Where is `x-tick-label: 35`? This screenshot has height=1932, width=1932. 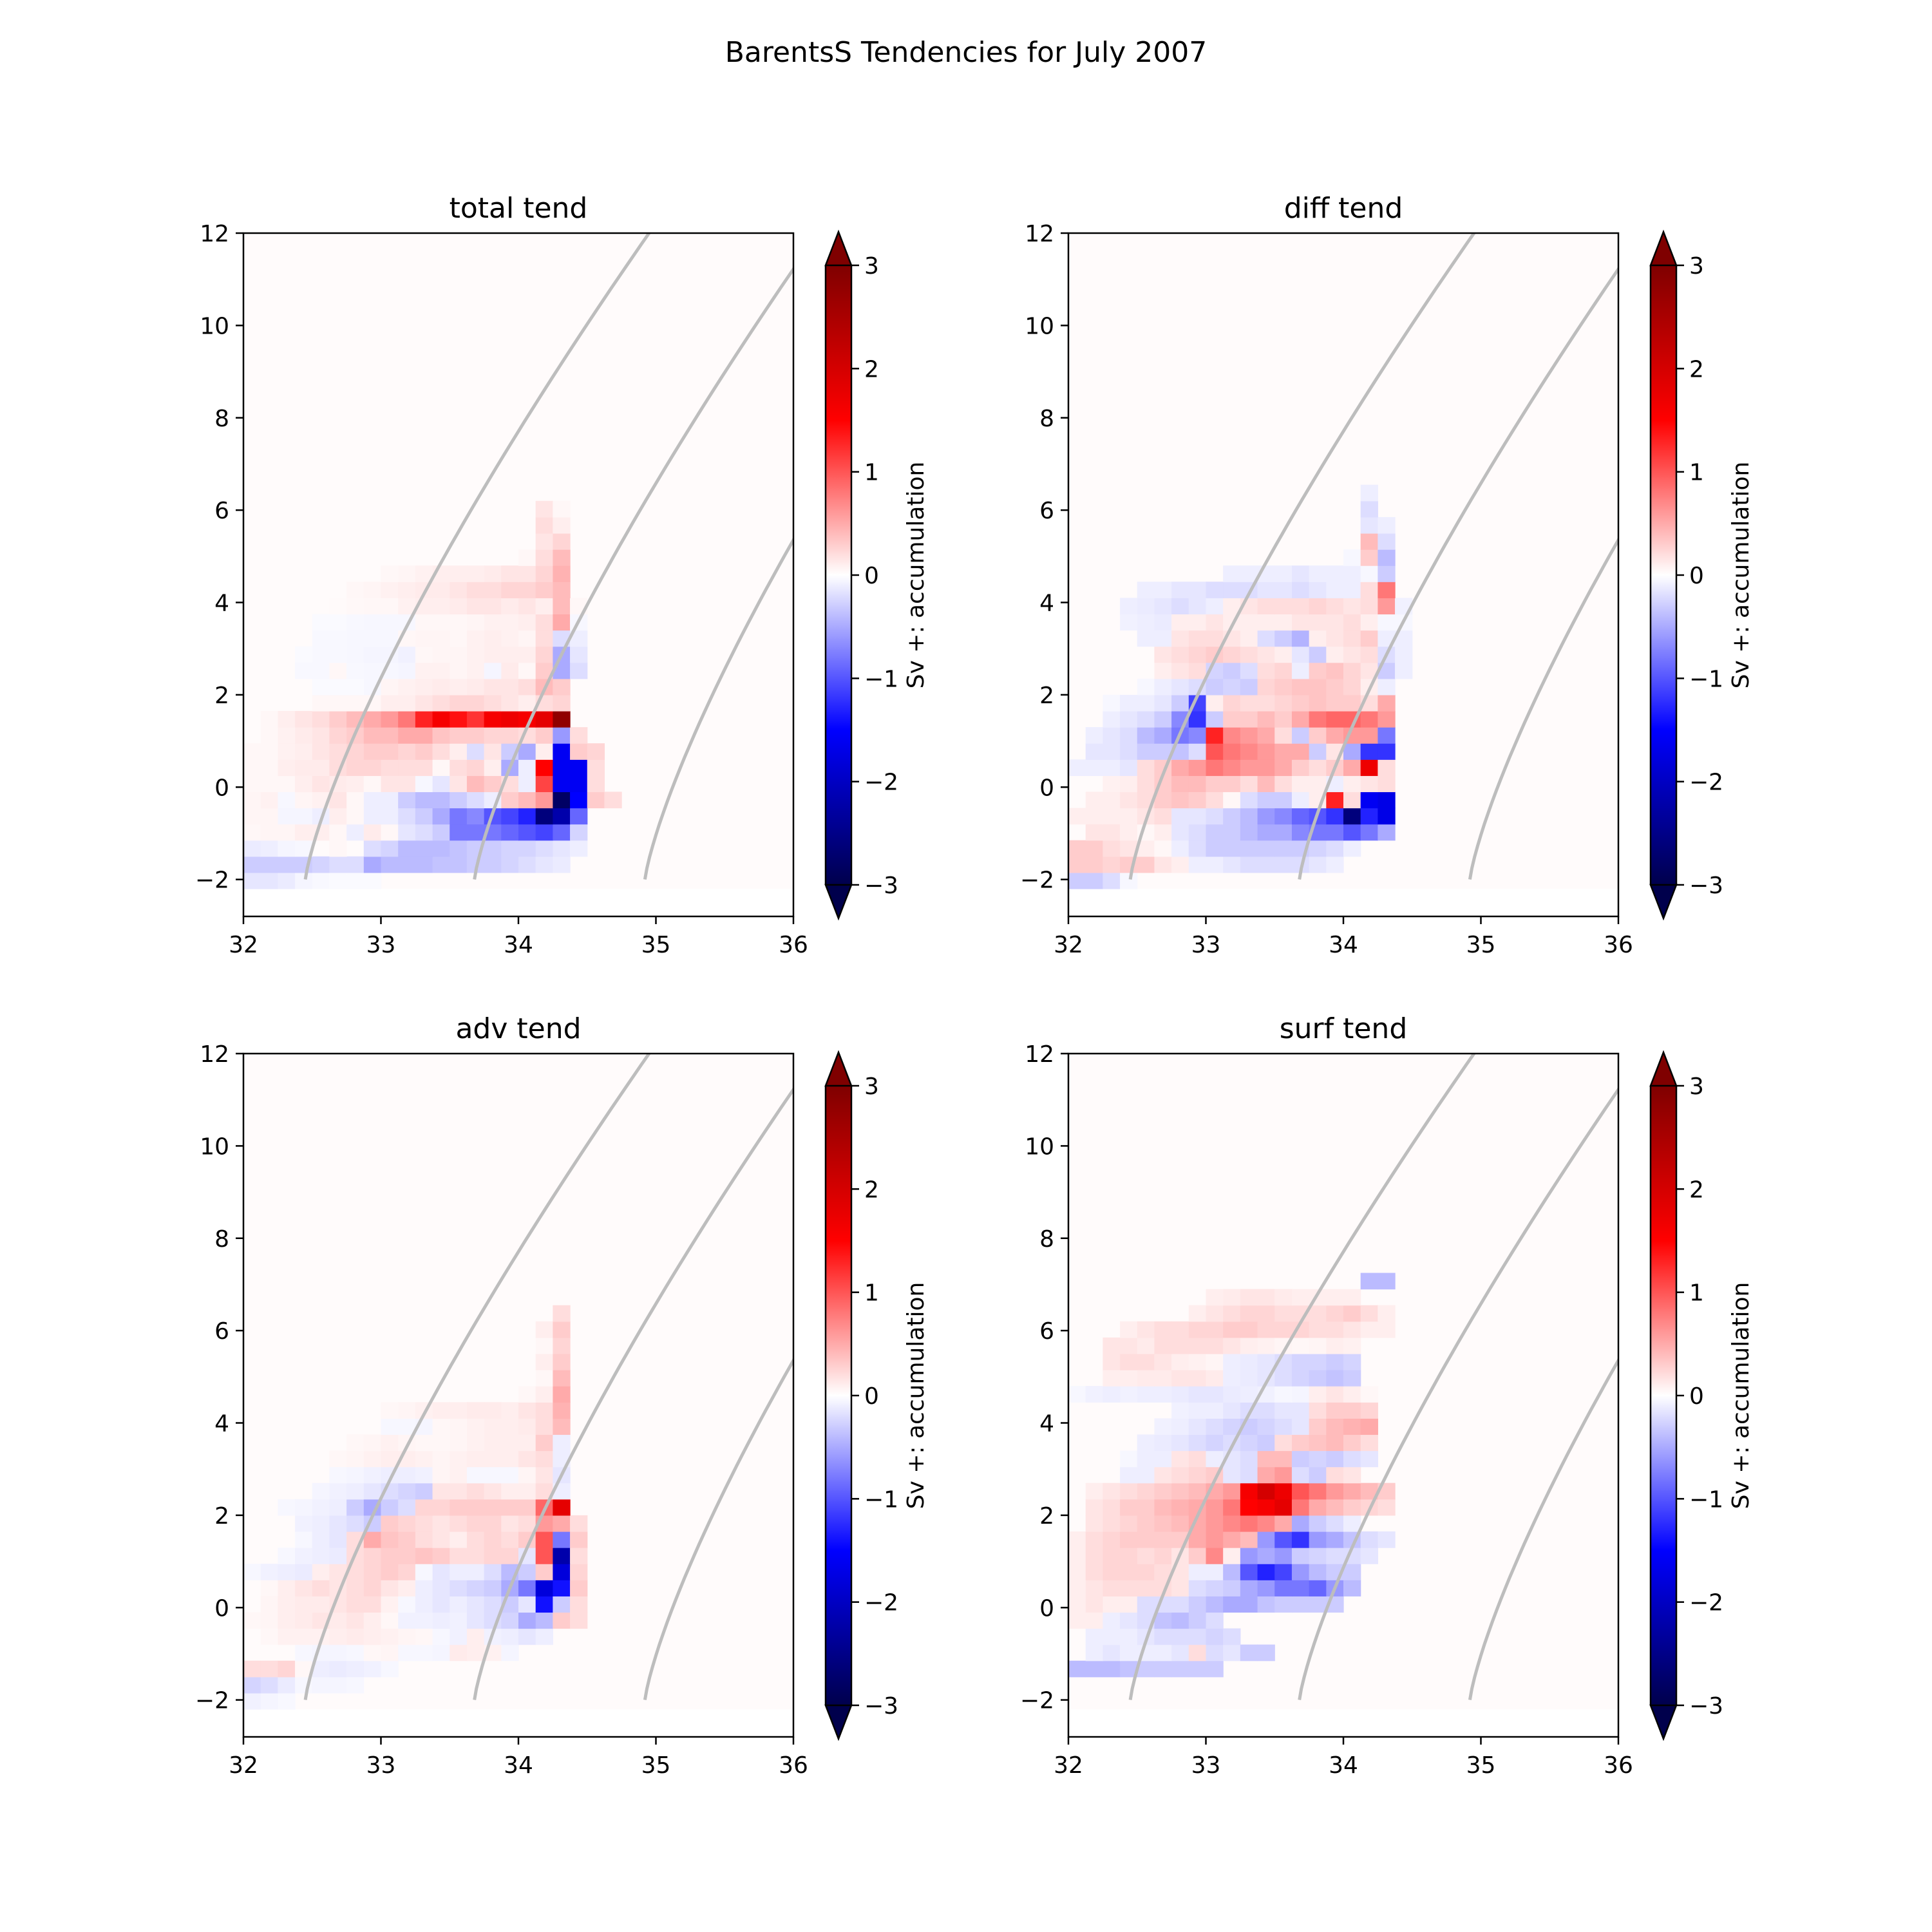
x-tick-label: 35 is located at coordinates (656, 945).